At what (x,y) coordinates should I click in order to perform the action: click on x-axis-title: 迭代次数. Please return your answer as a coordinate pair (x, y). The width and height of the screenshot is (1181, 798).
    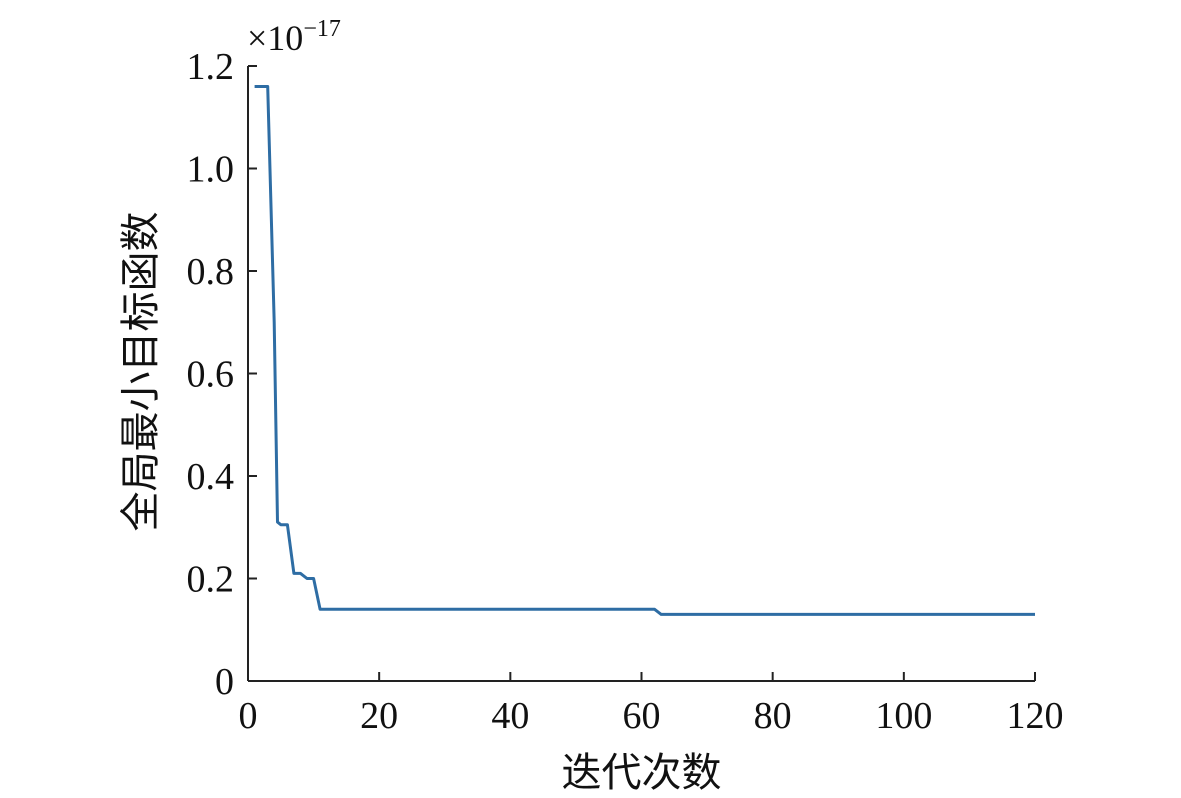
    Looking at the image, I should click on (642, 773).